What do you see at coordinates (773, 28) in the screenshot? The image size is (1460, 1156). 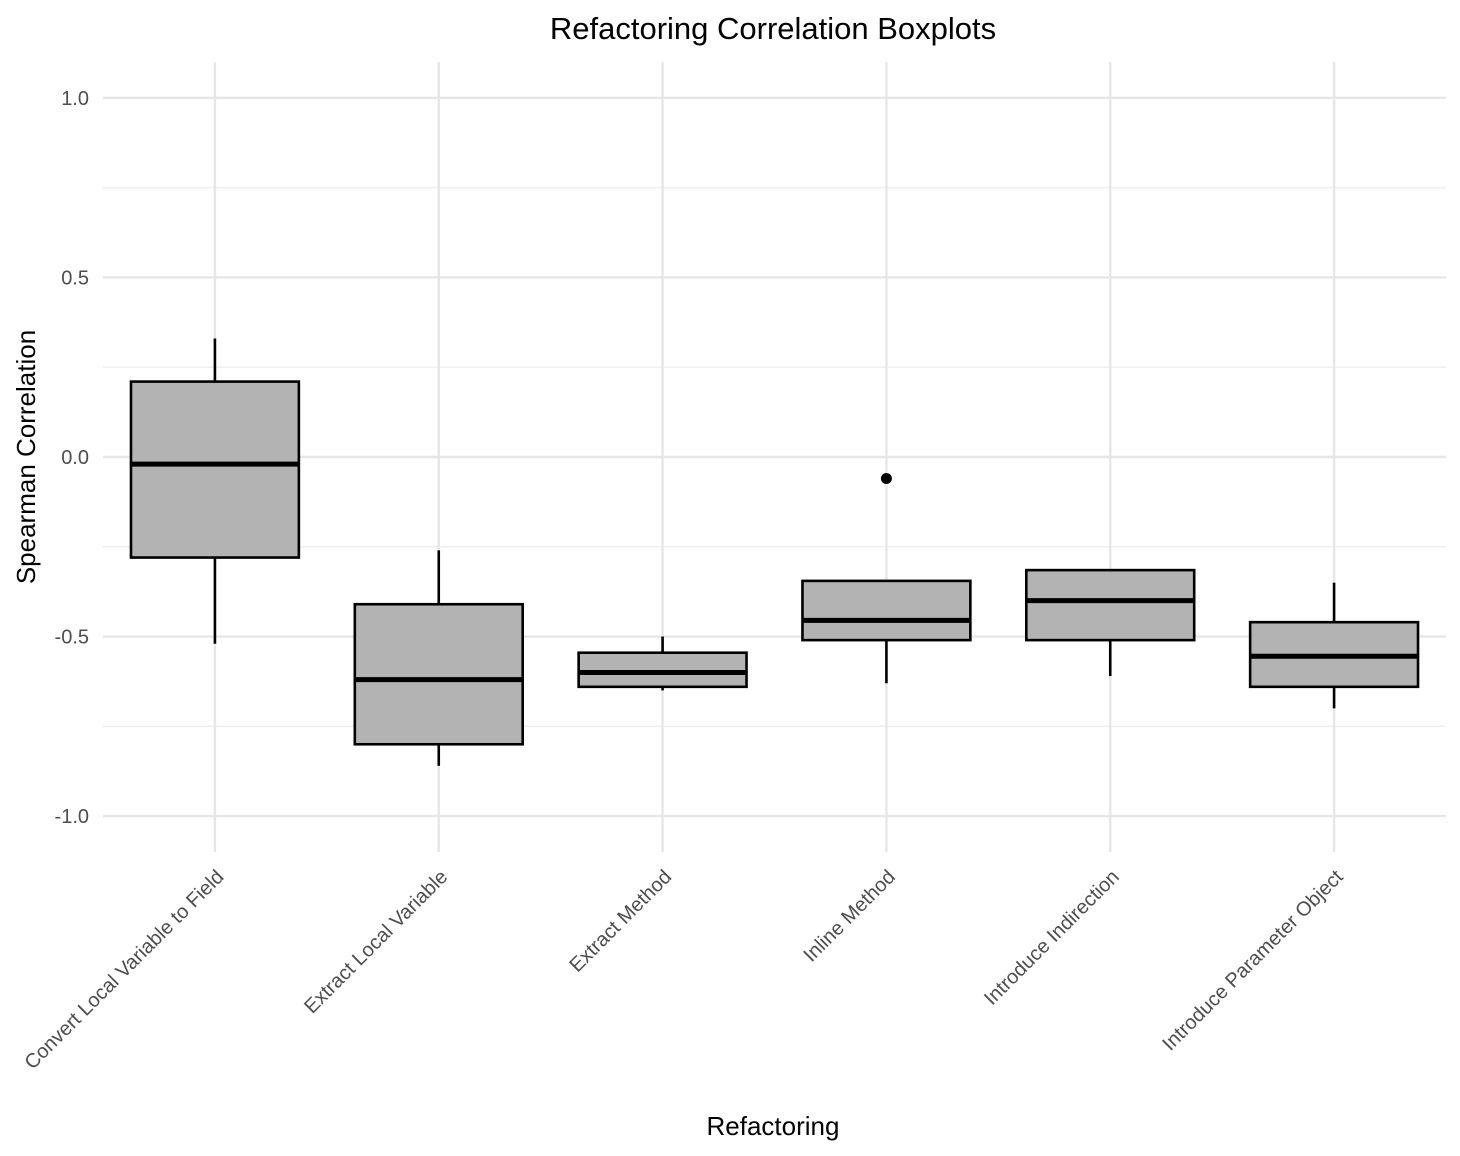 I see `chart-title: Refactoring Correlation Boxplots` at bounding box center [773, 28].